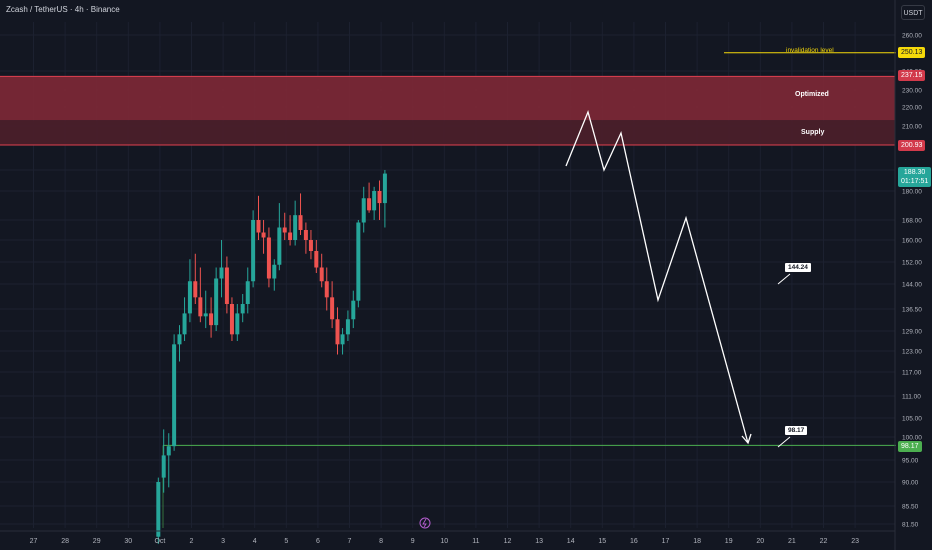  Describe the element at coordinates (97, 541) in the screenshot. I see `x-tick-label: 29` at that location.